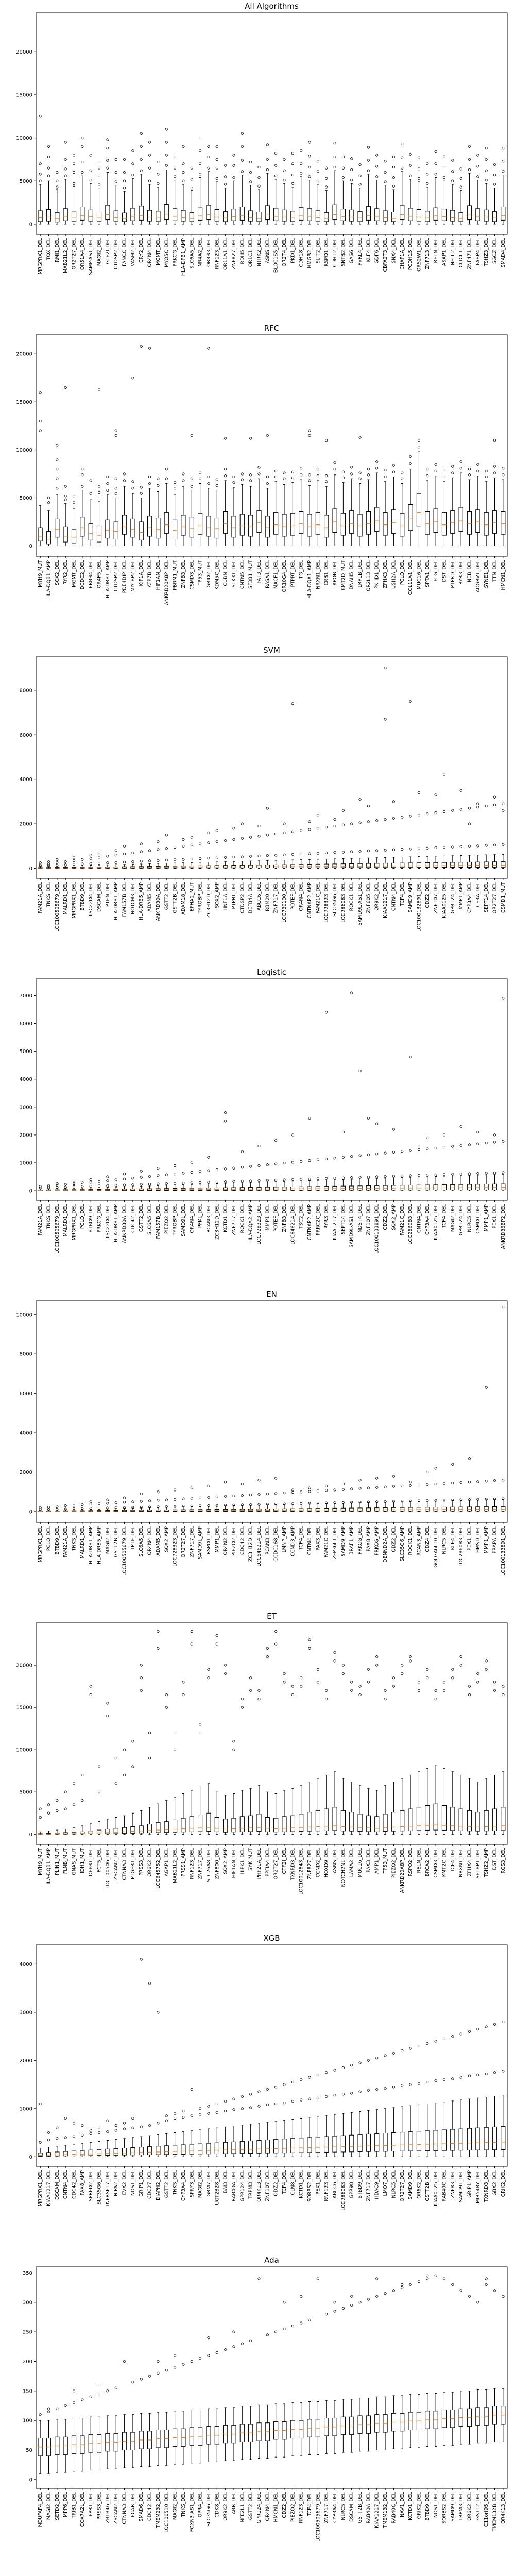 The width and height of the screenshot is (515, 2576). I want to click on x-tick-label: MMP1_DEL, so click(267, 1217).